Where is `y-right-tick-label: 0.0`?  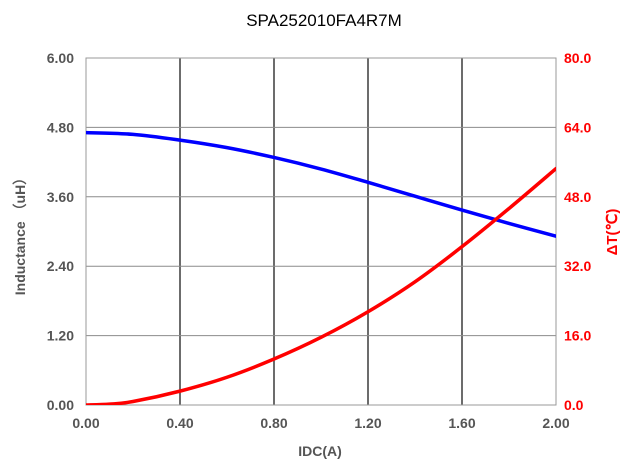
y-right-tick-label: 0.0 is located at coordinates (574, 405).